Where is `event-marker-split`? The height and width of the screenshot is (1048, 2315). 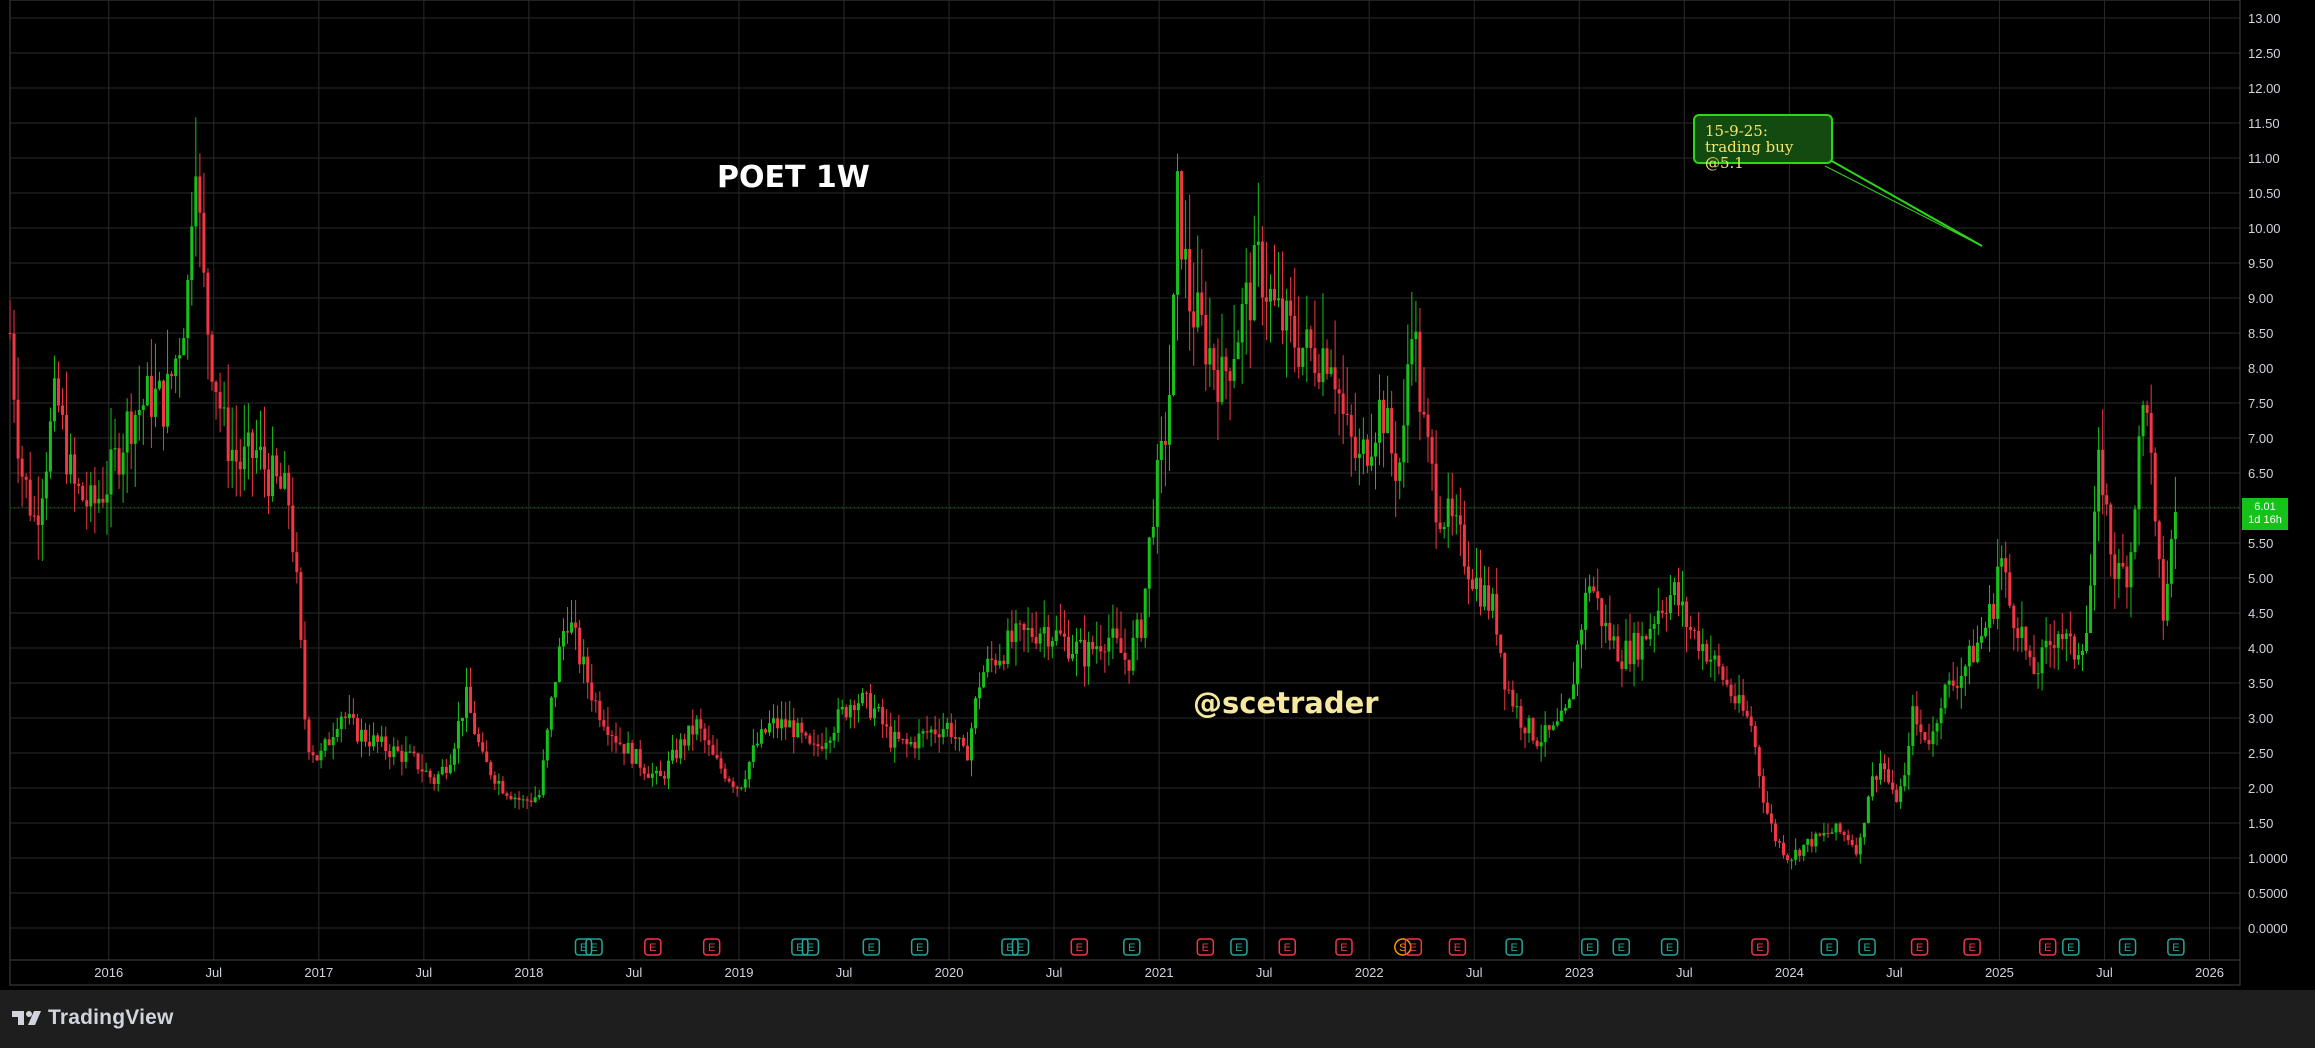
event-marker-split is located at coordinates (1403, 947).